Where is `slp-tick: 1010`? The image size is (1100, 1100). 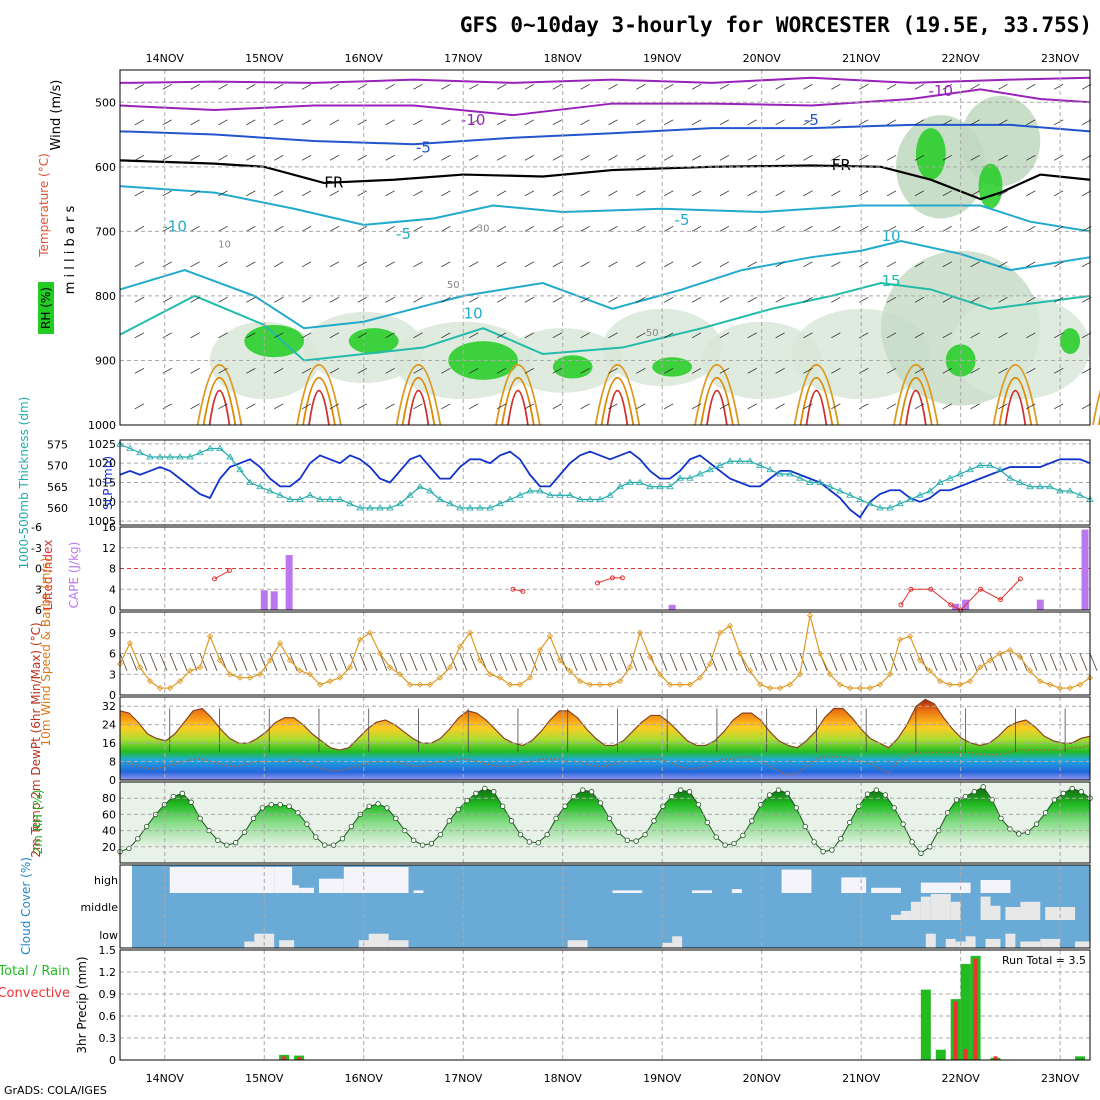
slp-tick: 1010 is located at coordinates (102, 502).